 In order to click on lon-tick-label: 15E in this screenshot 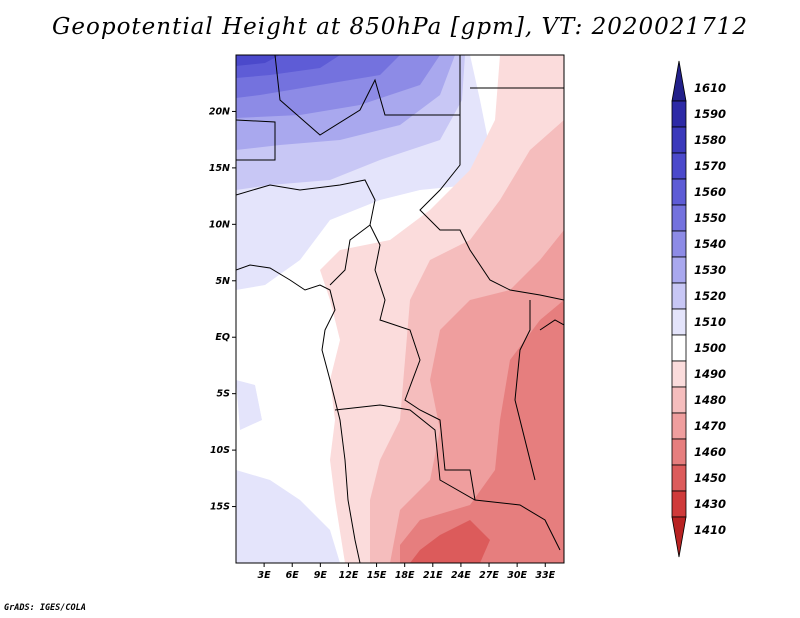, I will do `click(377, 575)`.